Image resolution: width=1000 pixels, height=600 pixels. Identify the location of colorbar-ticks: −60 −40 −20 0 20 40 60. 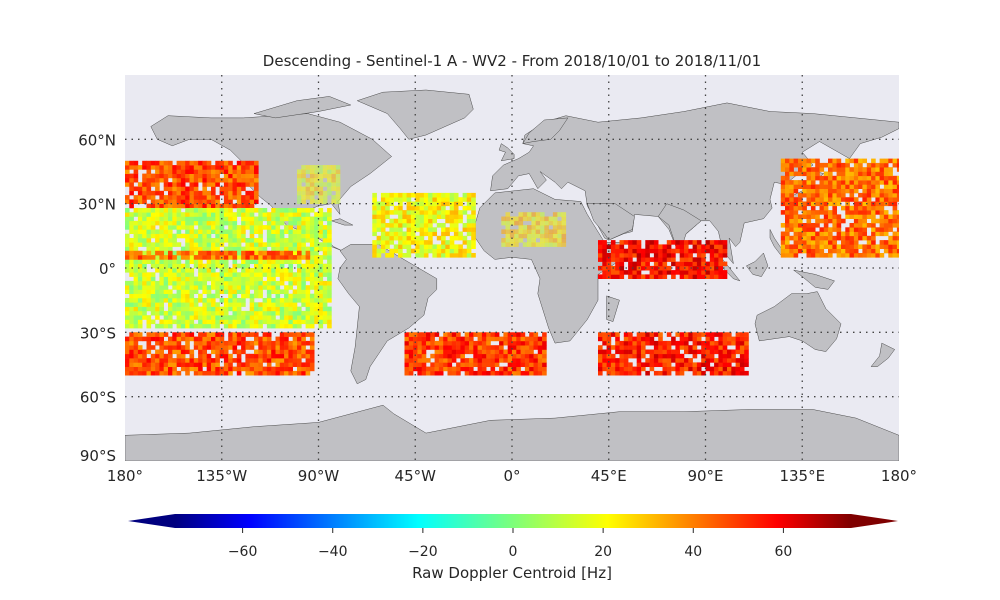
(510, 544).